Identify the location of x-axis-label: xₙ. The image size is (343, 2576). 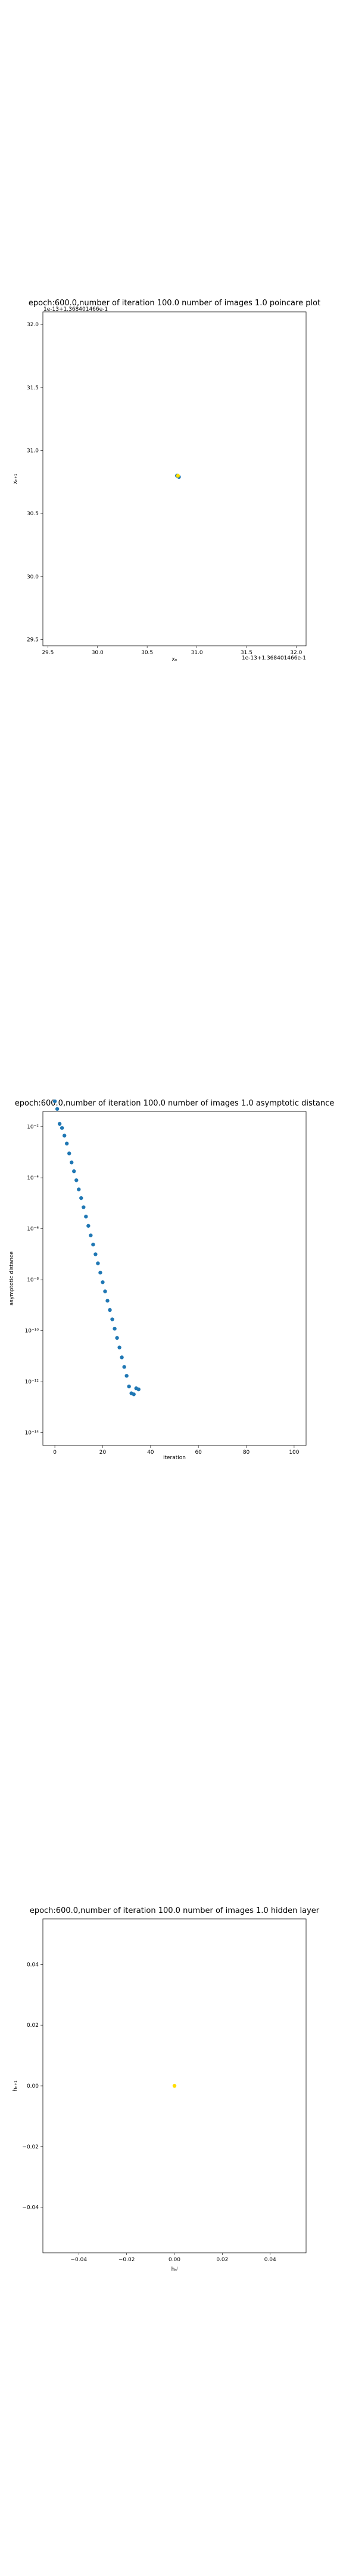
(174, 659).